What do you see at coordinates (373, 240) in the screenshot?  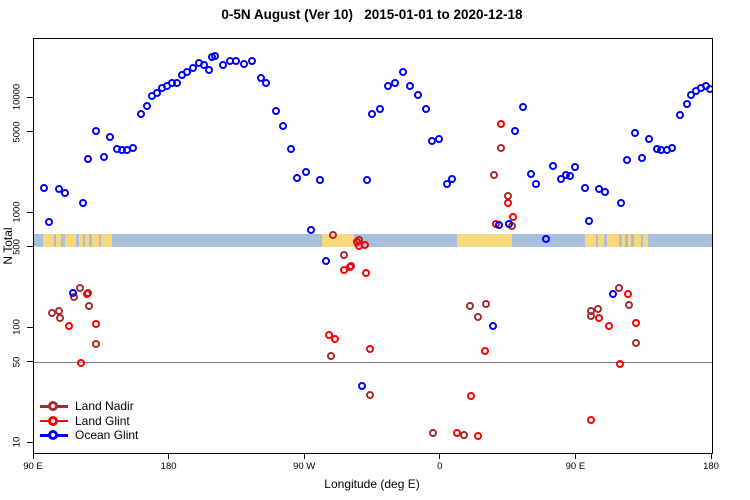 I see `map-band` at bounding box center [373, 240].